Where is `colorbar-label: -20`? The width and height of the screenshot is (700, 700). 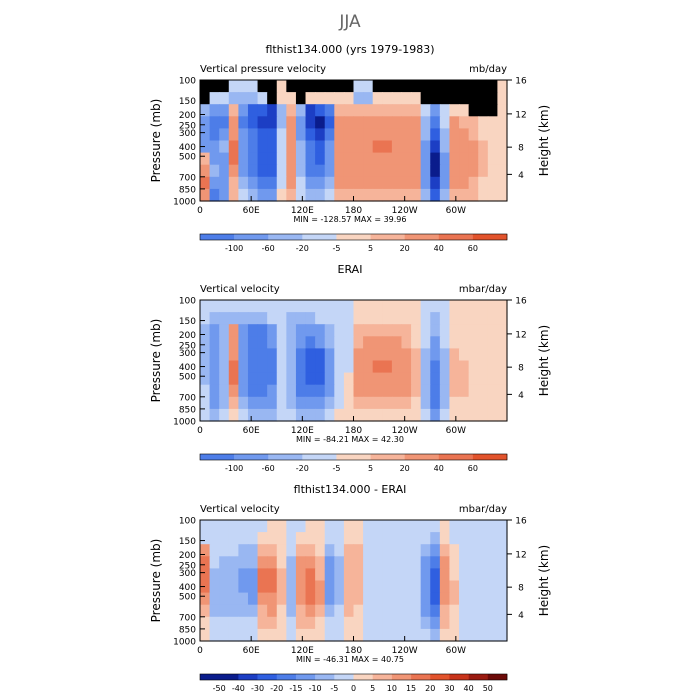
colorbar-label: -20 is located at coordinates (302, 468).